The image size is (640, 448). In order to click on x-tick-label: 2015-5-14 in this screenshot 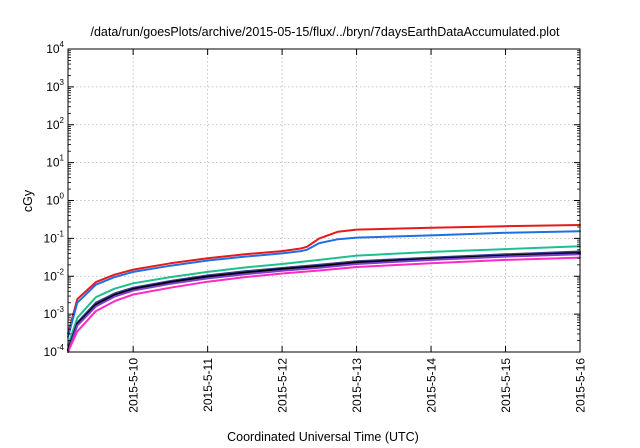, I will do `click(432, 385)`.